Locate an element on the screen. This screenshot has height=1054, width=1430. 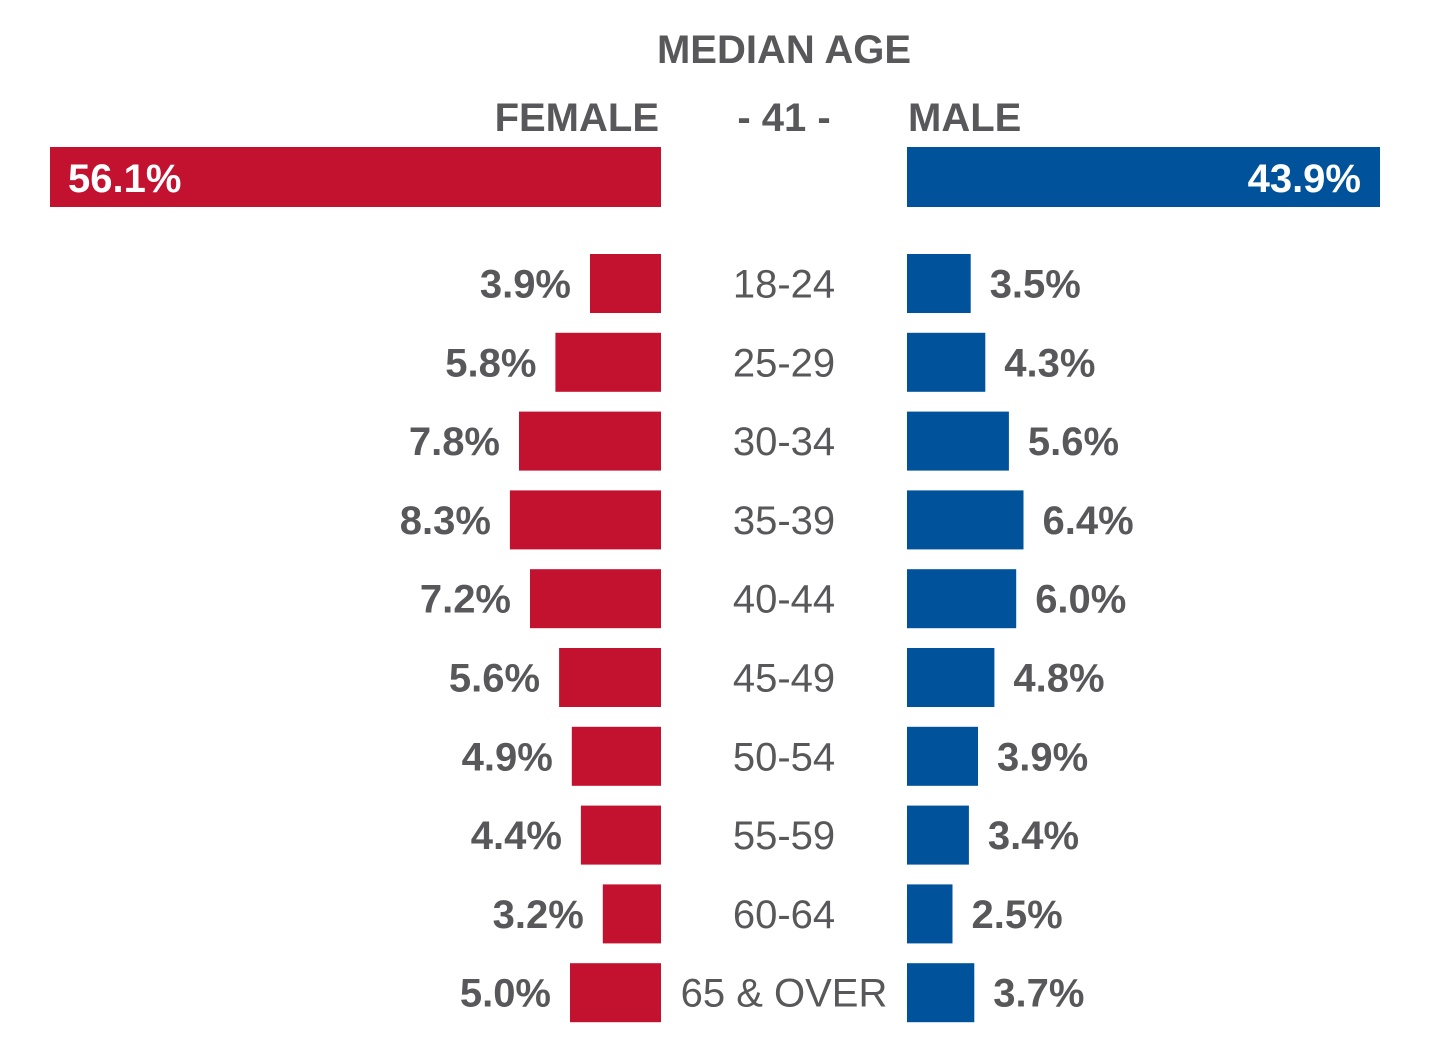
female-total-label: 56.1% is located at coordinates (124, 179).